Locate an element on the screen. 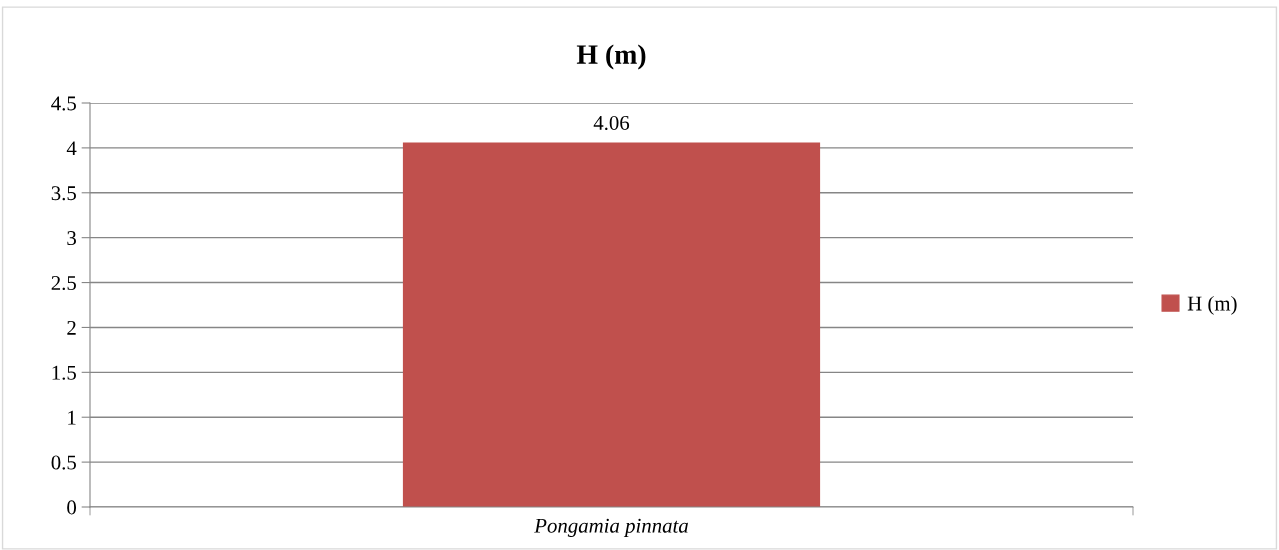 The image size is (1279, 550). y-tick-label: 2.5 is located at coordinates (63, 283).